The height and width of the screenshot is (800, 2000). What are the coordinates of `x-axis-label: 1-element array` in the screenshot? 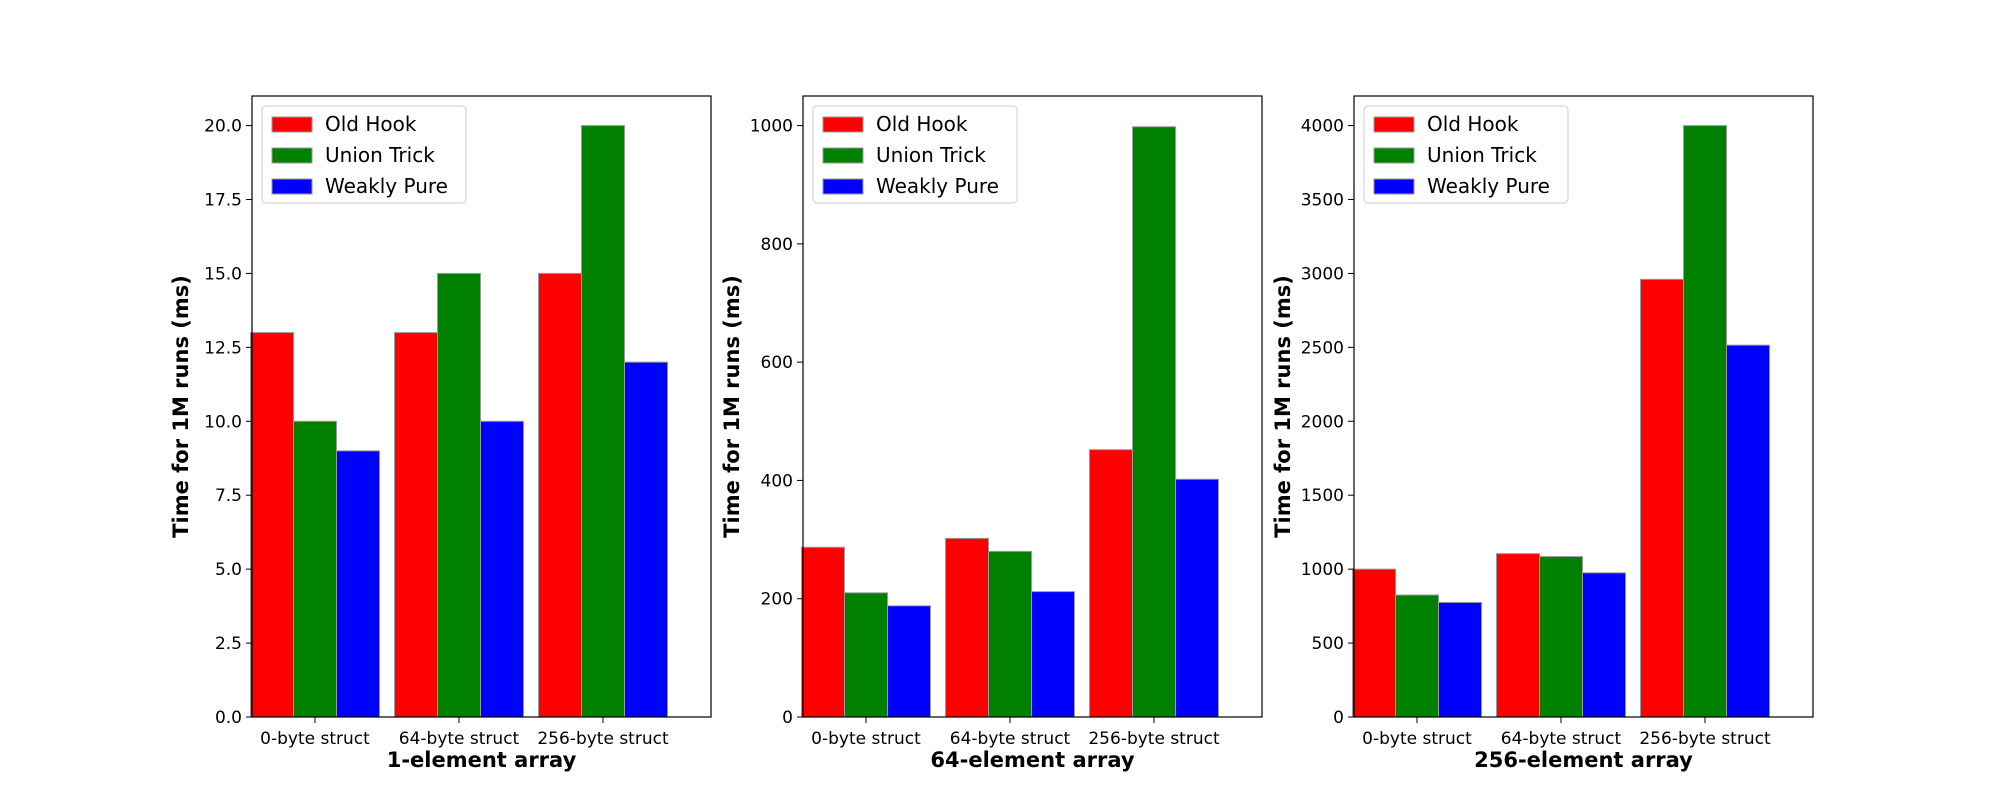 It's located at (482, 760).